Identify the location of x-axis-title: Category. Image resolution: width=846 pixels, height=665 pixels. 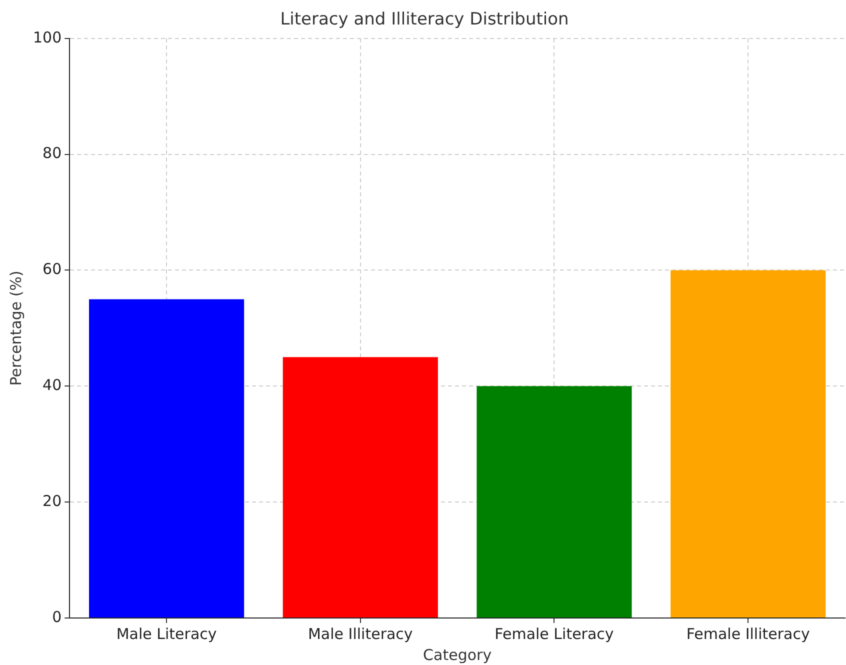
(457, 655).